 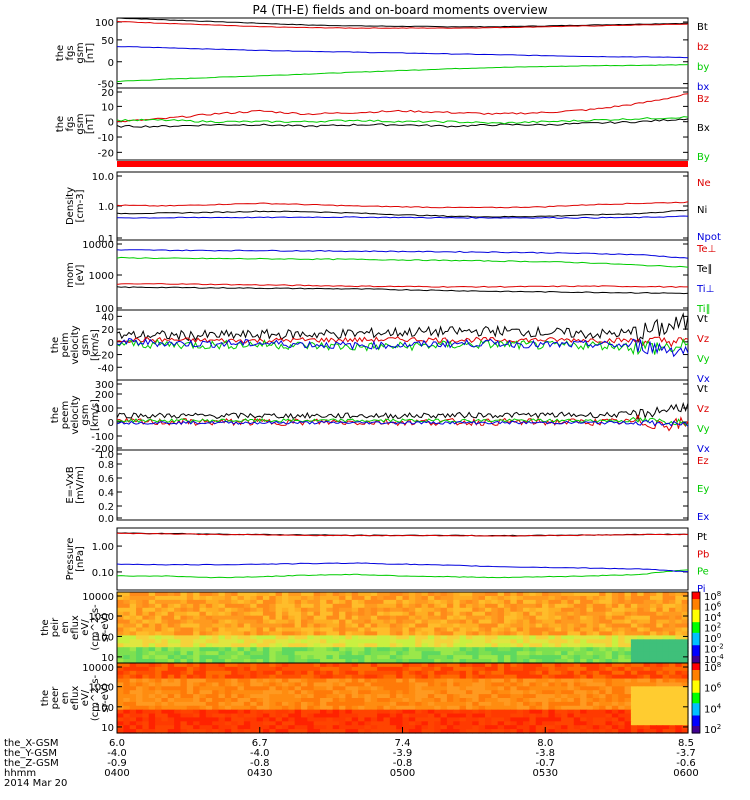 I want to click on y-axis-label: eflux, so click(x=75, y=627).